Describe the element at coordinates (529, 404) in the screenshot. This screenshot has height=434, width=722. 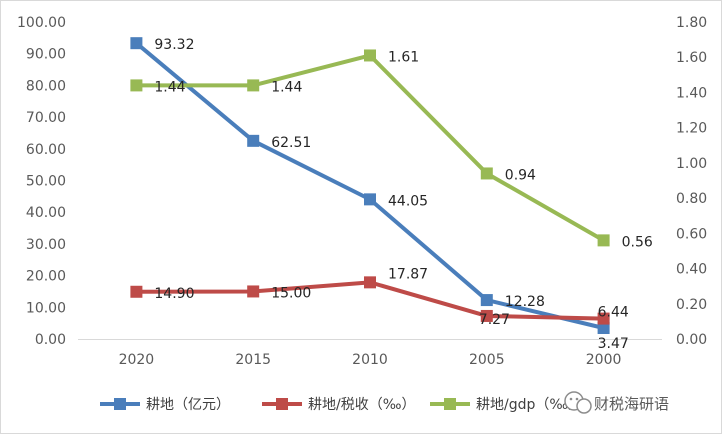
I see `legend-label: 耕地/gdp（‰）` at that location.